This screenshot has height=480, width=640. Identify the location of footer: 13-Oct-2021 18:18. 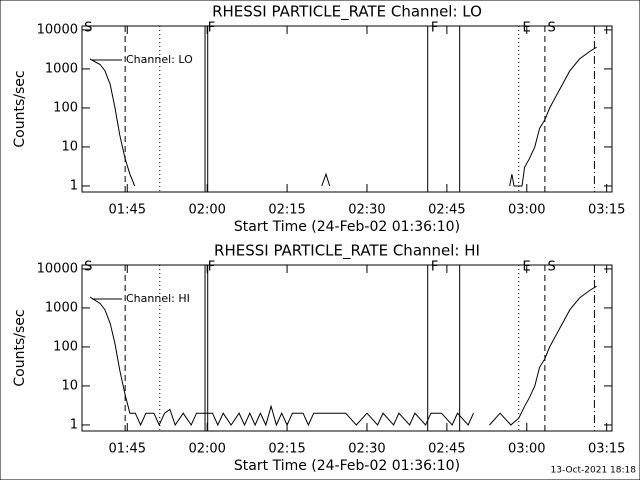
(594, 471).